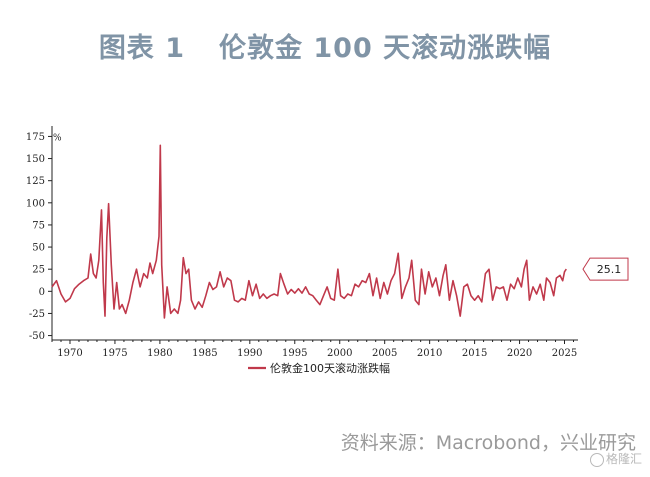 The image size is (650, 477). What do you see at coordinates (609, 269) in the screenshot?
I see `last-value-label: 25.1` at bounding box center [609, 269].